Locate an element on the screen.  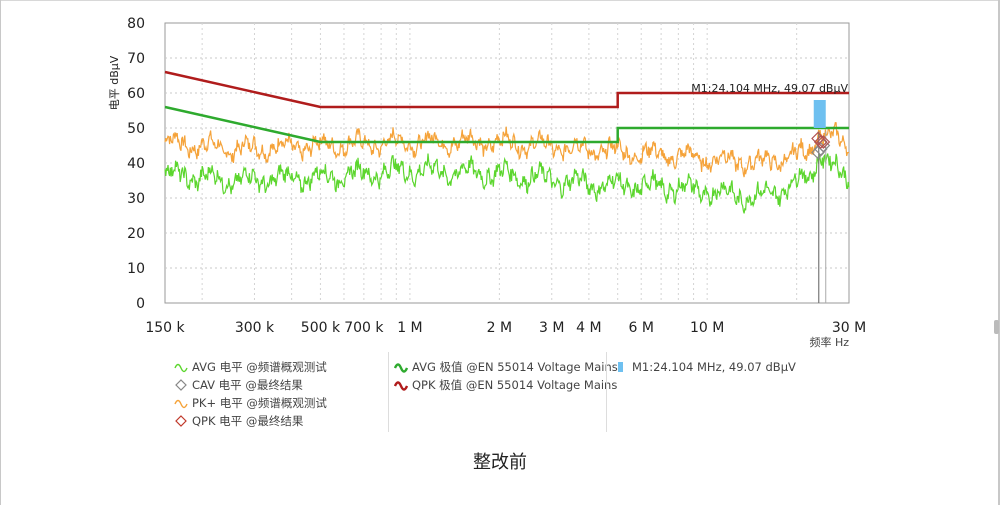
legend-item: AVG 电平 @频谱概观测试 is located at coordinates (250, 367).